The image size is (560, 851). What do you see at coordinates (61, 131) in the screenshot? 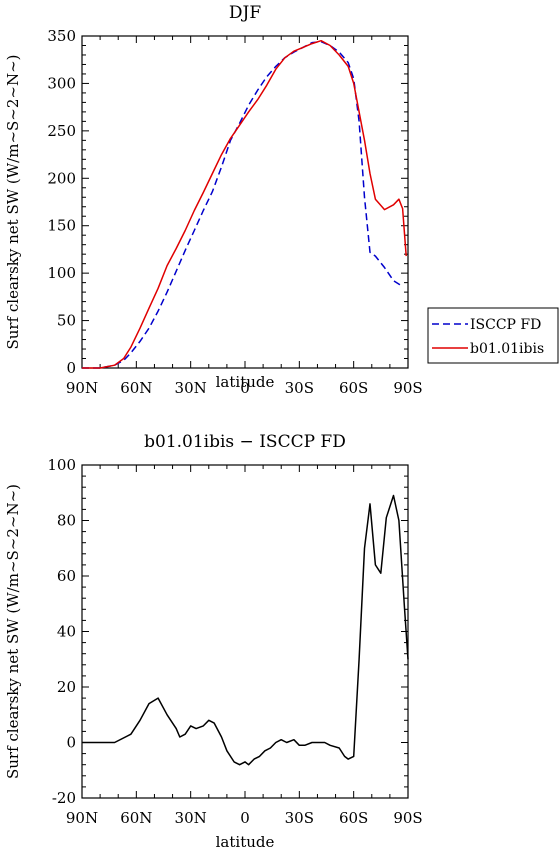
I see `y-tick-label: 250` at bounding box center [61, 131].